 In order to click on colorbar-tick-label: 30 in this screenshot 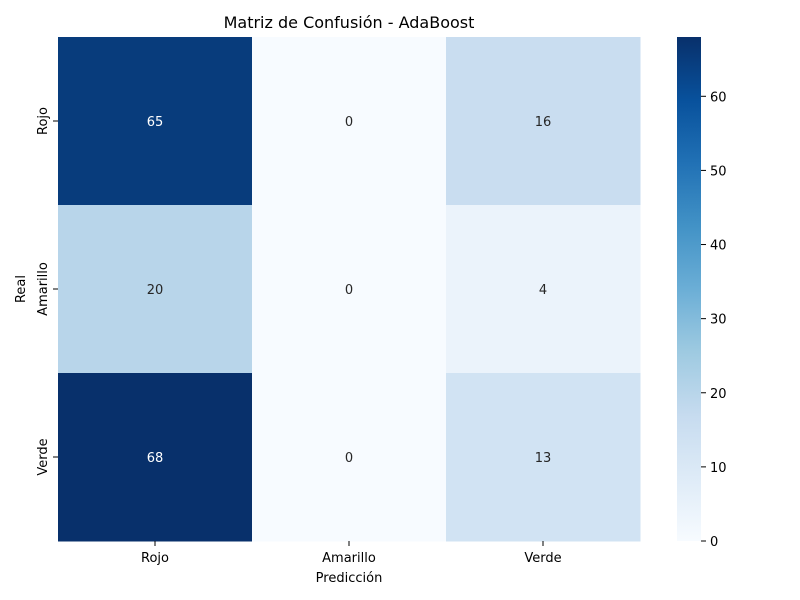, I will do `click(718, 320)`.